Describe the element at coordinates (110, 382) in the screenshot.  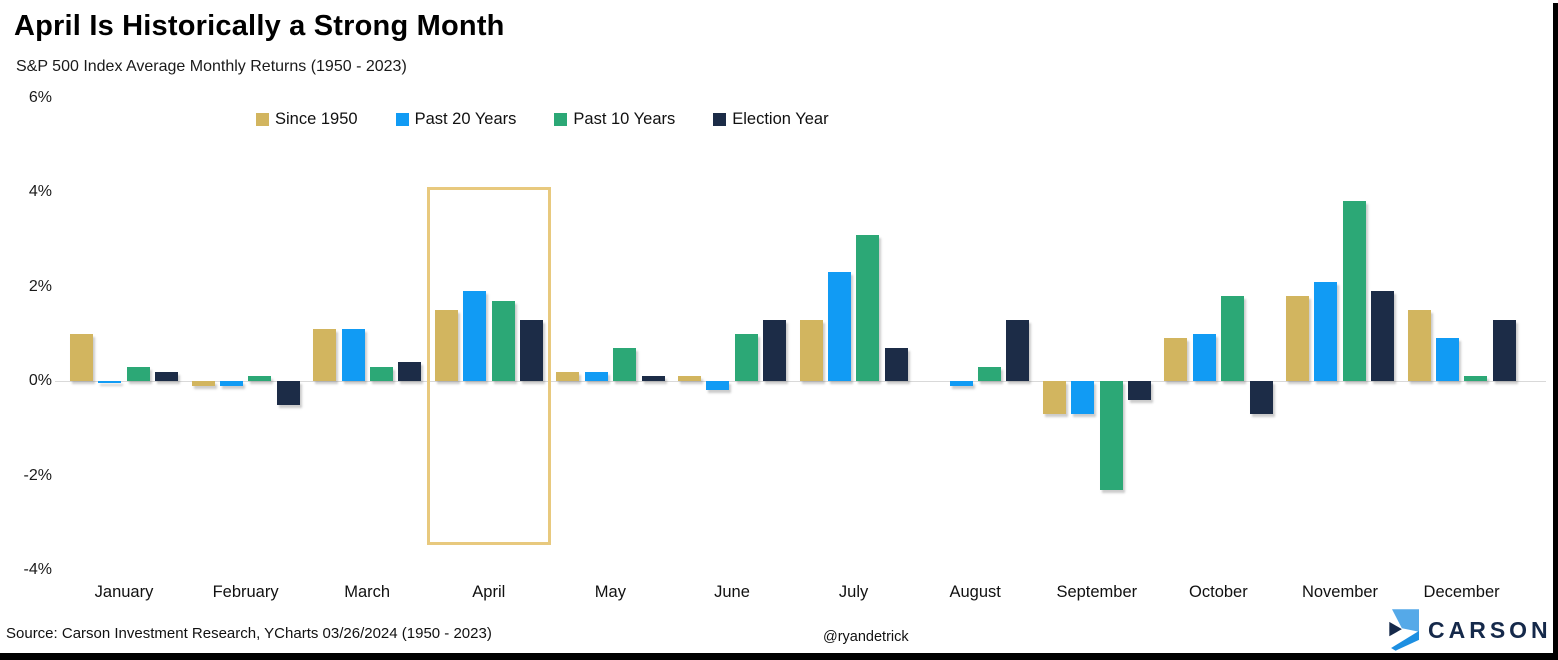
I see `bar-january-past-20-years` at that location.